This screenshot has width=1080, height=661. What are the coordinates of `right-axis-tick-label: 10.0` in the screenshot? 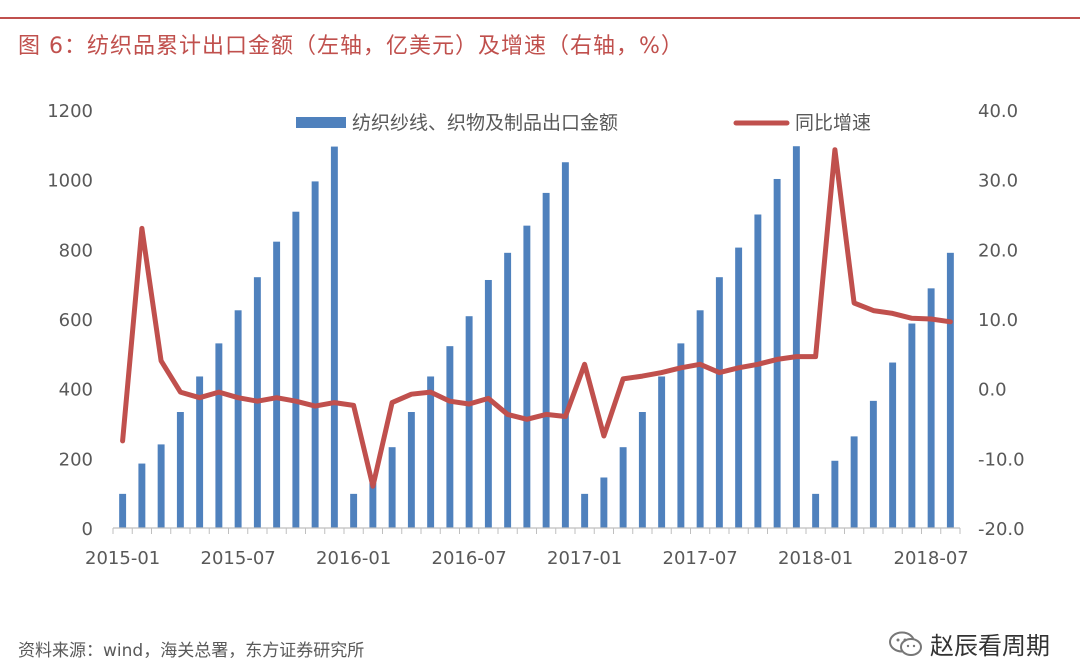 It's located at (998, 320).